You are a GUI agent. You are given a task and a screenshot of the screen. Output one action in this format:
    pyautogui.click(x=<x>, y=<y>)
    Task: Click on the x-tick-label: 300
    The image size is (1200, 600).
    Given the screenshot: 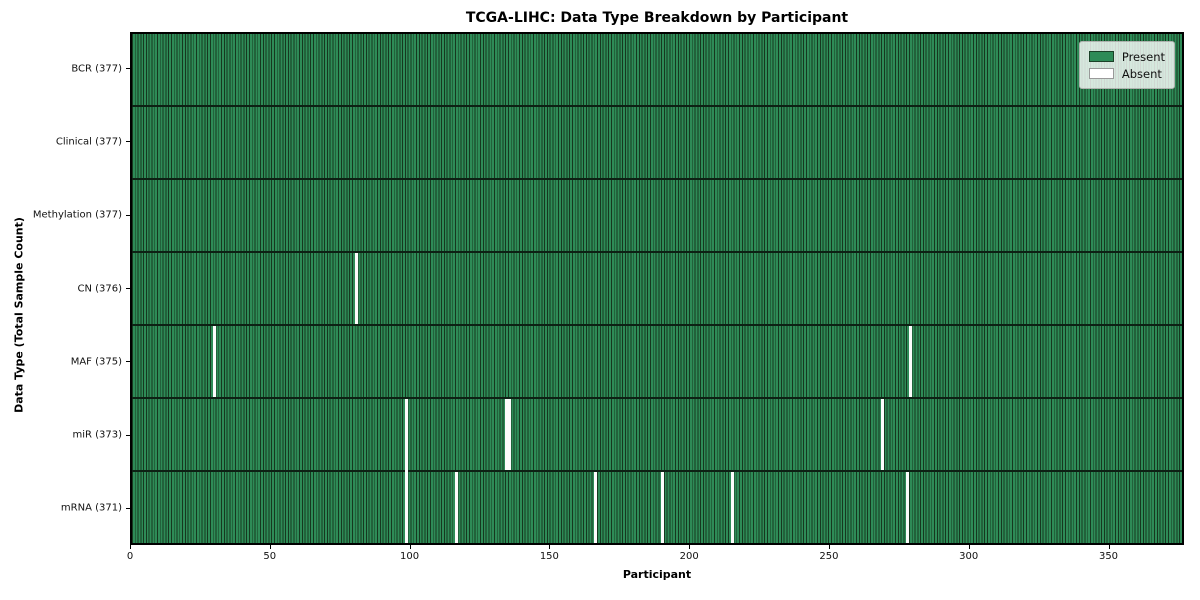 What is the action you would take?
    pyautogui.click(x=969, y=556)
    